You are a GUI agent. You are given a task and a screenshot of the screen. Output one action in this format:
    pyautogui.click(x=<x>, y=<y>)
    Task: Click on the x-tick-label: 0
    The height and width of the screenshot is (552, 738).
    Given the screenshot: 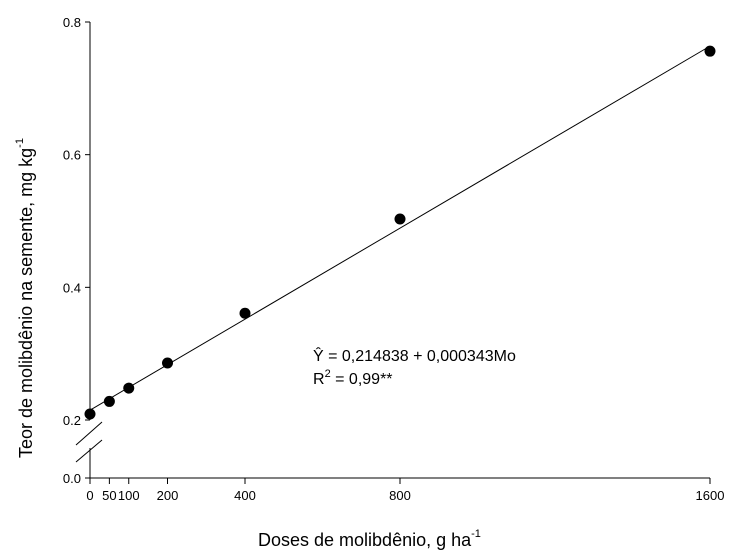 What is the action you would take?
    pyautogui.click(x=89, y=495)
    